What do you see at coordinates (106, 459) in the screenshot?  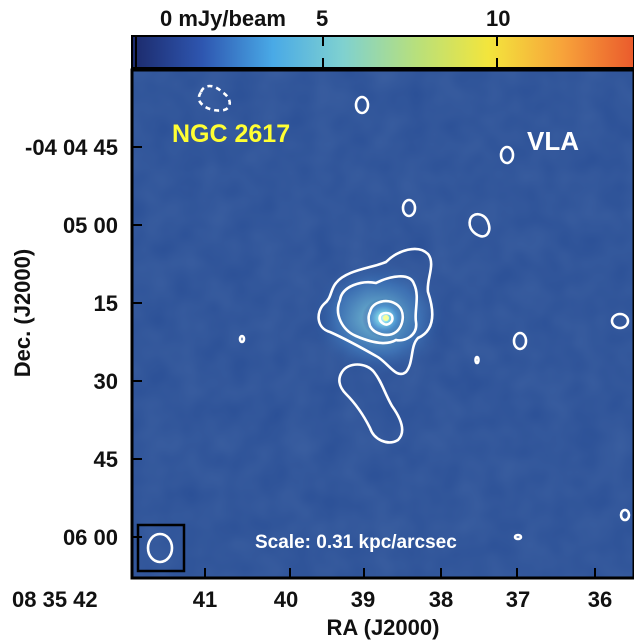 I see `y-tick-label: 45` at bounding box center [106, 459].